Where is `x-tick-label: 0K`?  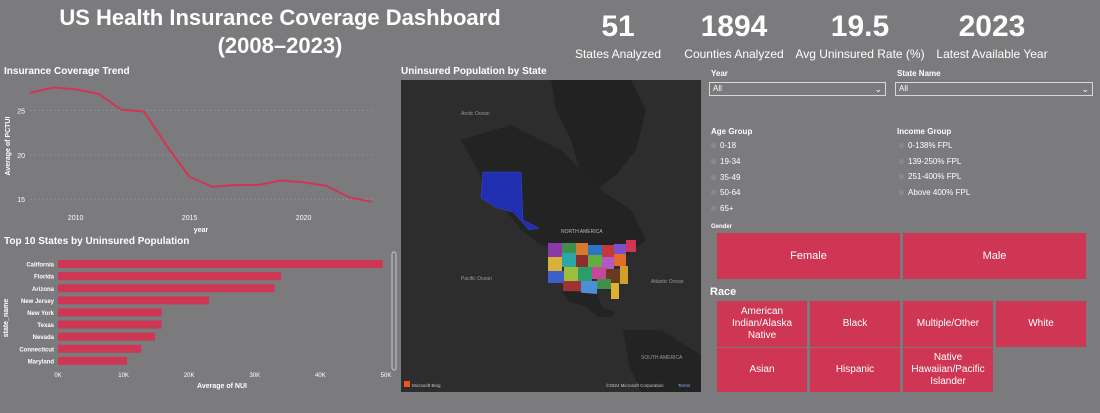 x-tick-label: 0K is located at coordinates (57, 376).